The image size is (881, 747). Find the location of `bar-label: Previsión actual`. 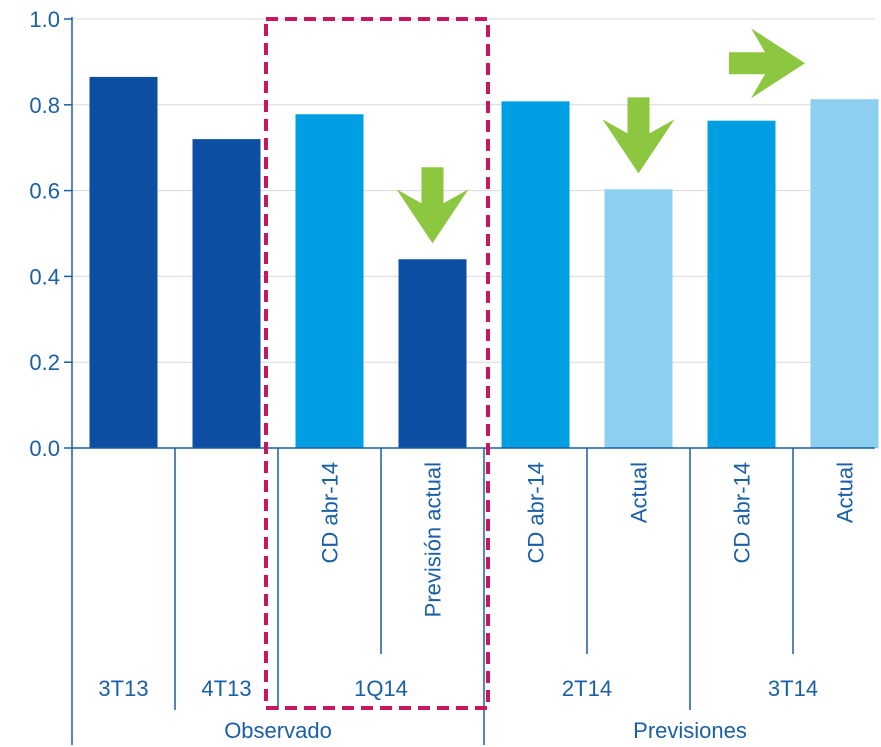

bar-label: Previsión actual is located at coordinates (433, 539).